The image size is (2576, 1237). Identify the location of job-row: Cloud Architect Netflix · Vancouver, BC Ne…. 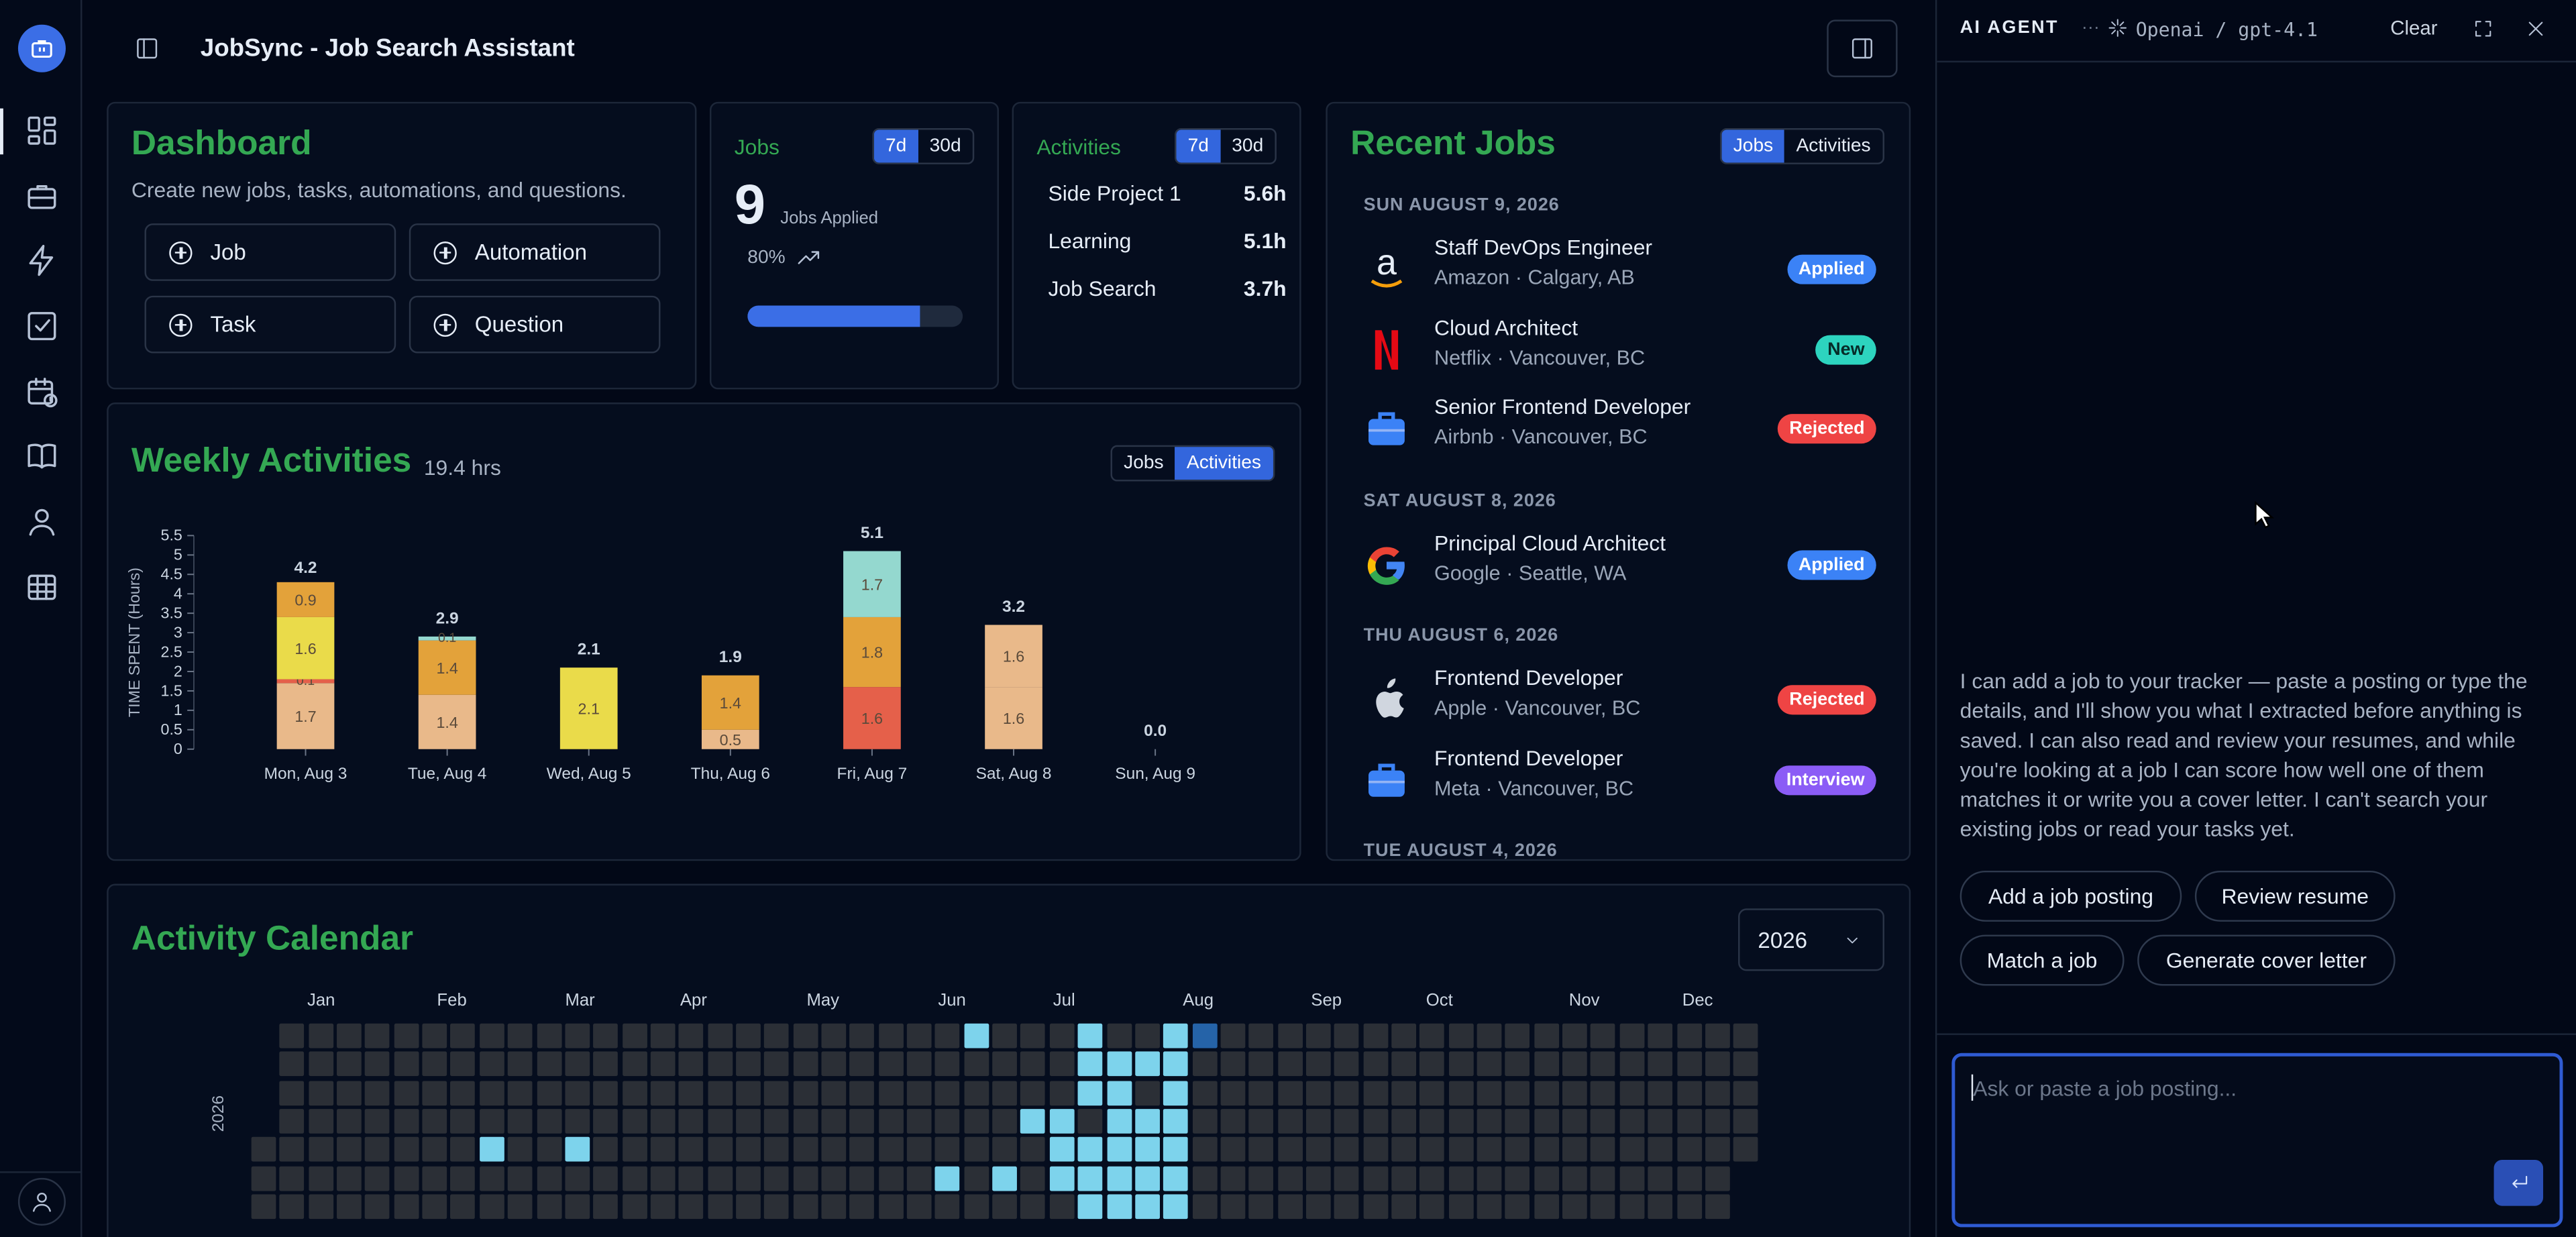
(1618, 352).